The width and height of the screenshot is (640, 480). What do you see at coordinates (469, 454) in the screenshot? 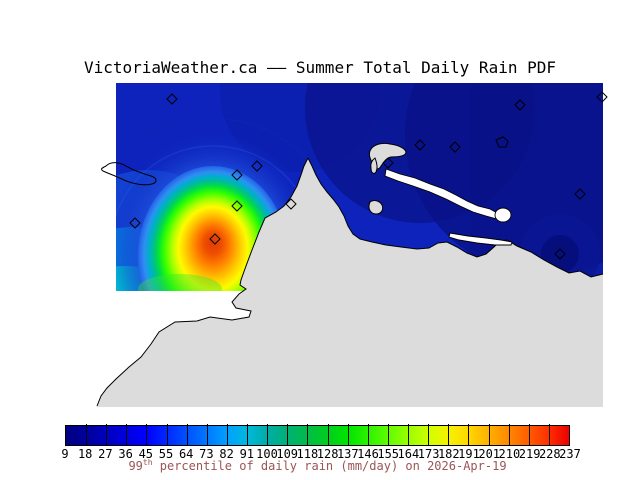
I see `colorbar-tick-label: 191` at bounding box center [469, 454].